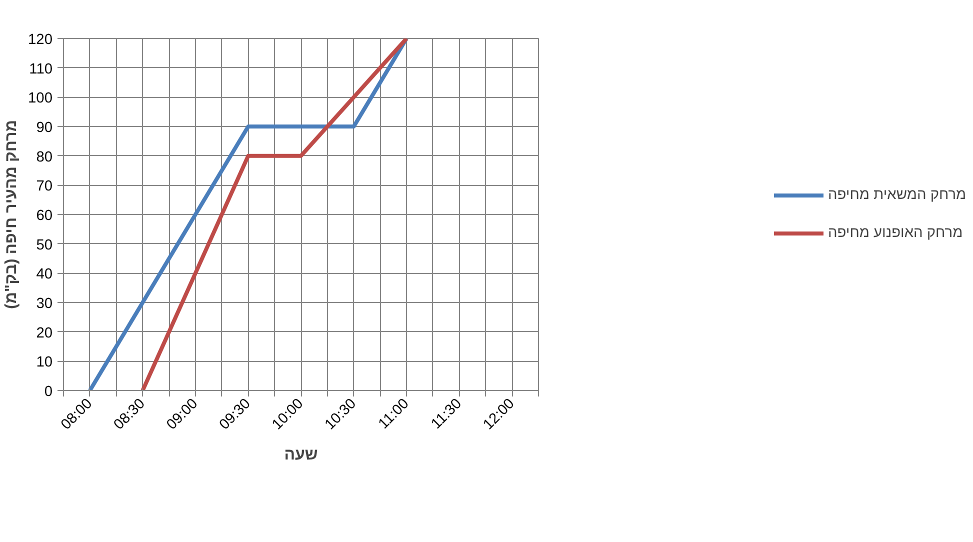  I want to click on y-tick-label: 10, so click(44, 362).